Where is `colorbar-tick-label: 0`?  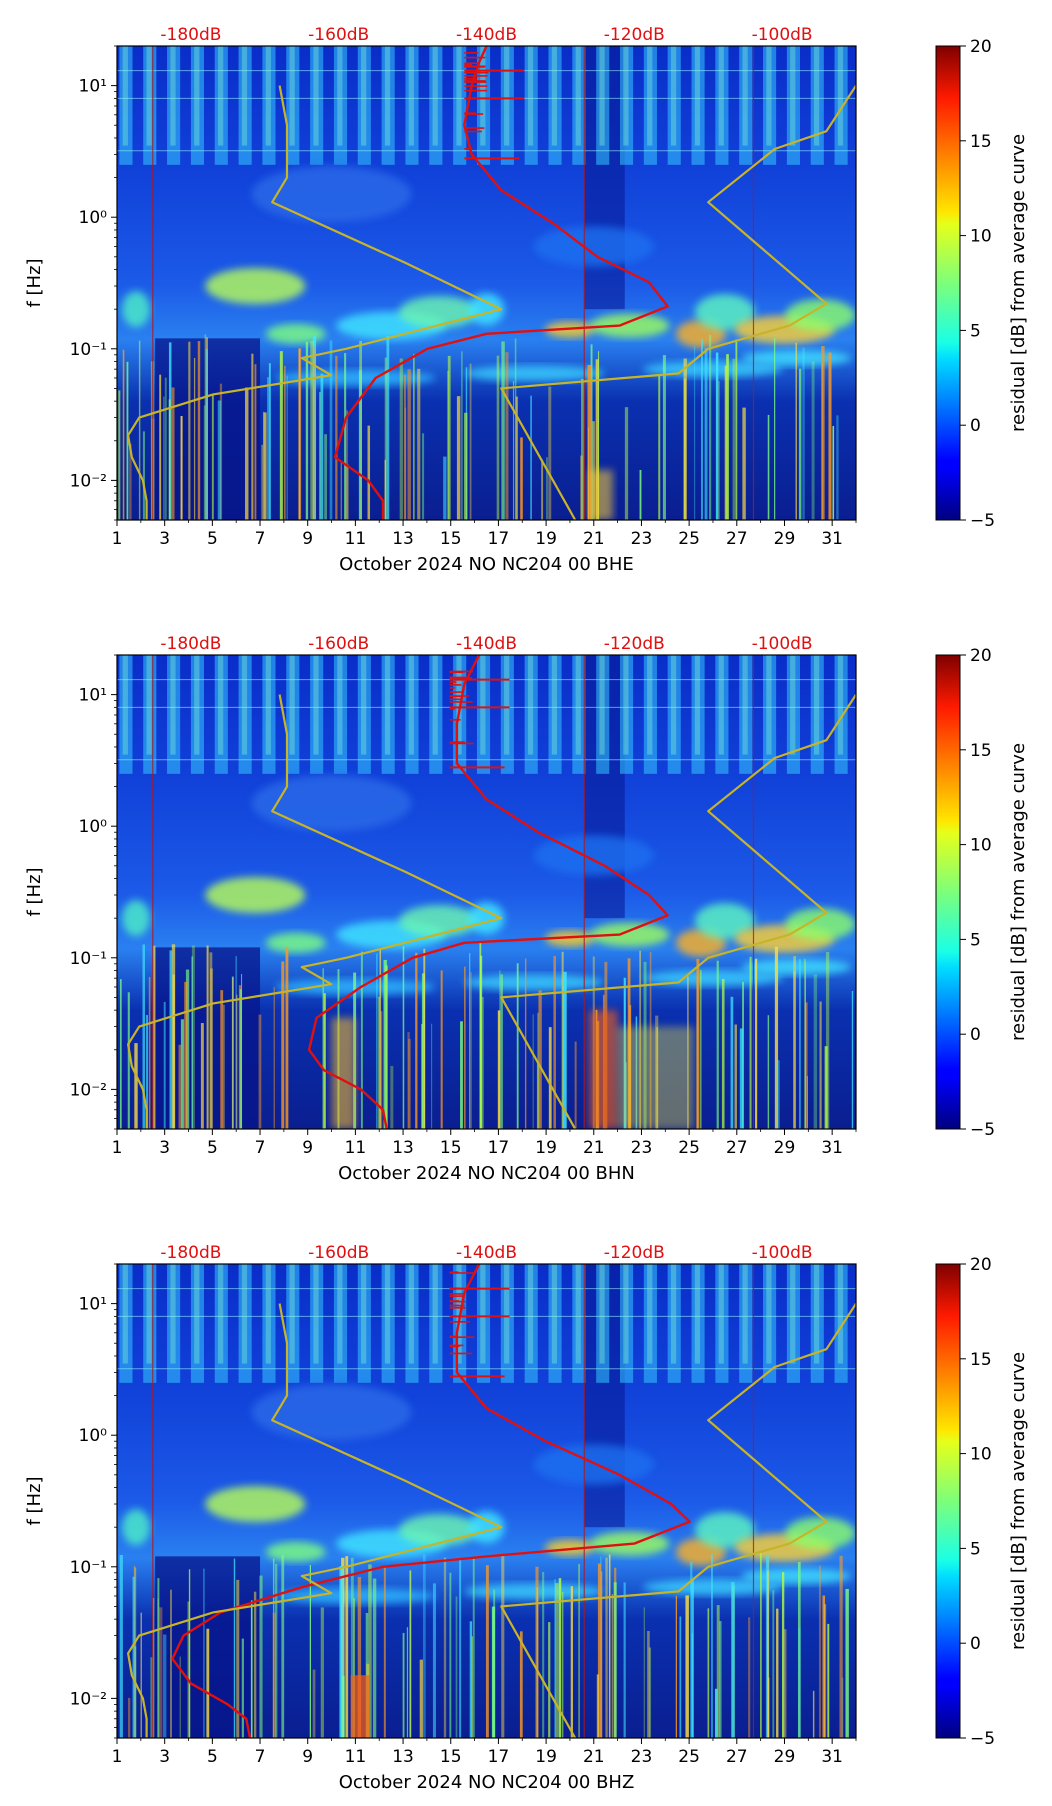 colorbar-tick-label: 0 is located at coordinates (975, 1644).